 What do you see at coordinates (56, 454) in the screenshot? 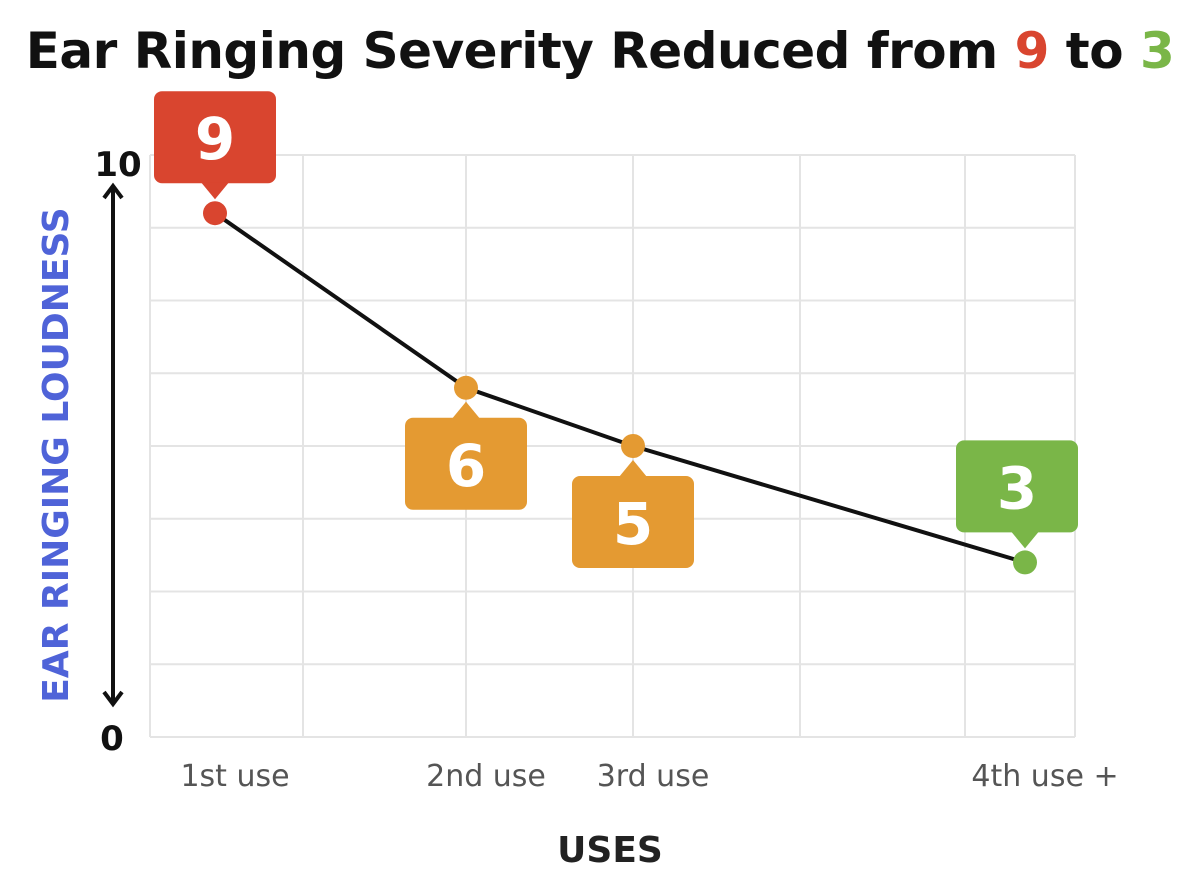
I see `y-axis-label: EAR RINGING LOUDNESS` at bounding box center [56, 454].